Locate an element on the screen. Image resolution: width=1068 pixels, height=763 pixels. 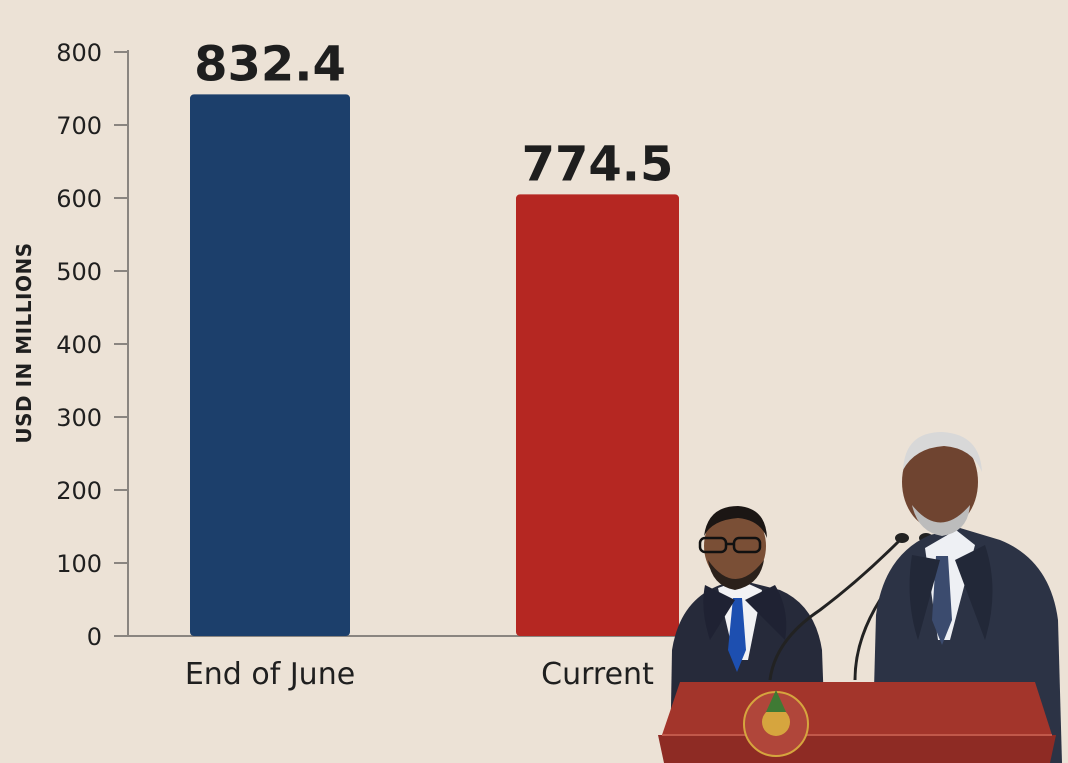
bar-end-of-june is located at coordinates (270, 365).